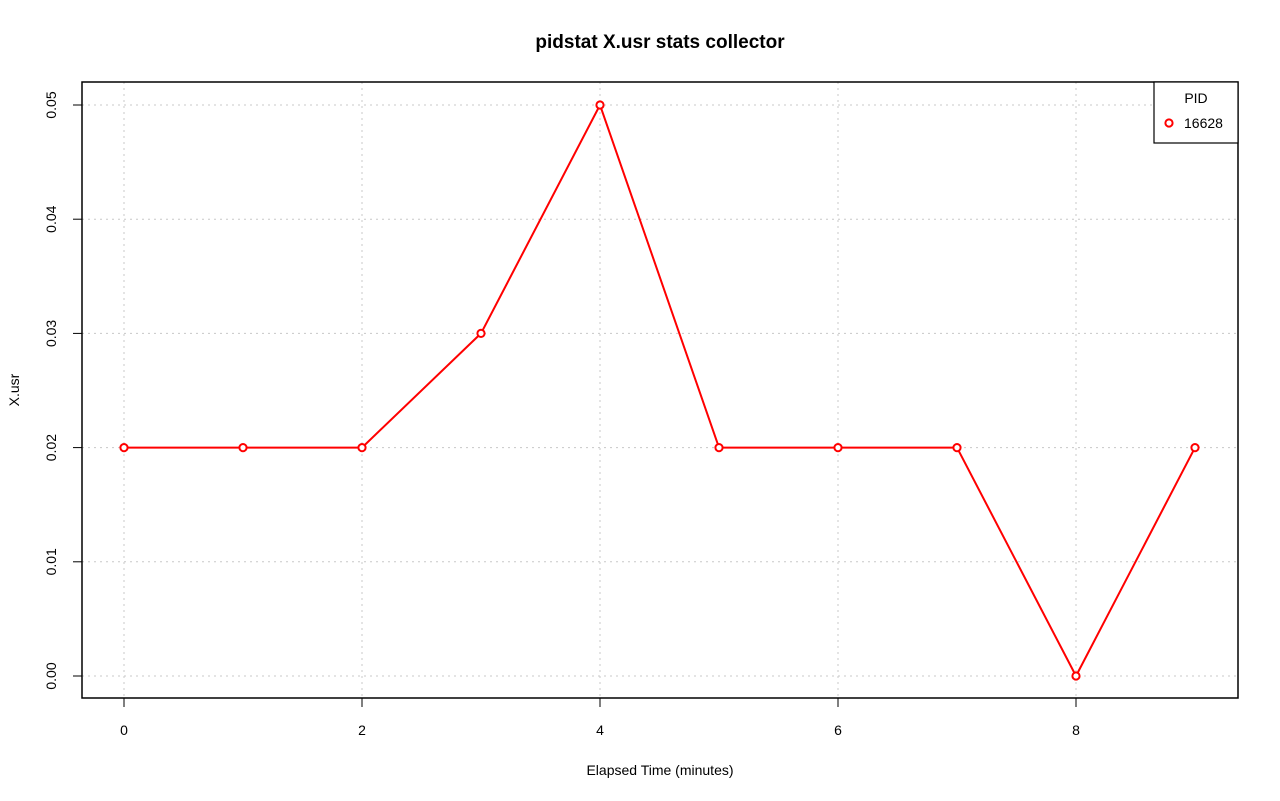 This screenshot has height=801, width=1280. What do you see at coordinates (51, 333) in the screenshot?
I see `y-tick-label: 0.03` at bounding box center [51, 333].